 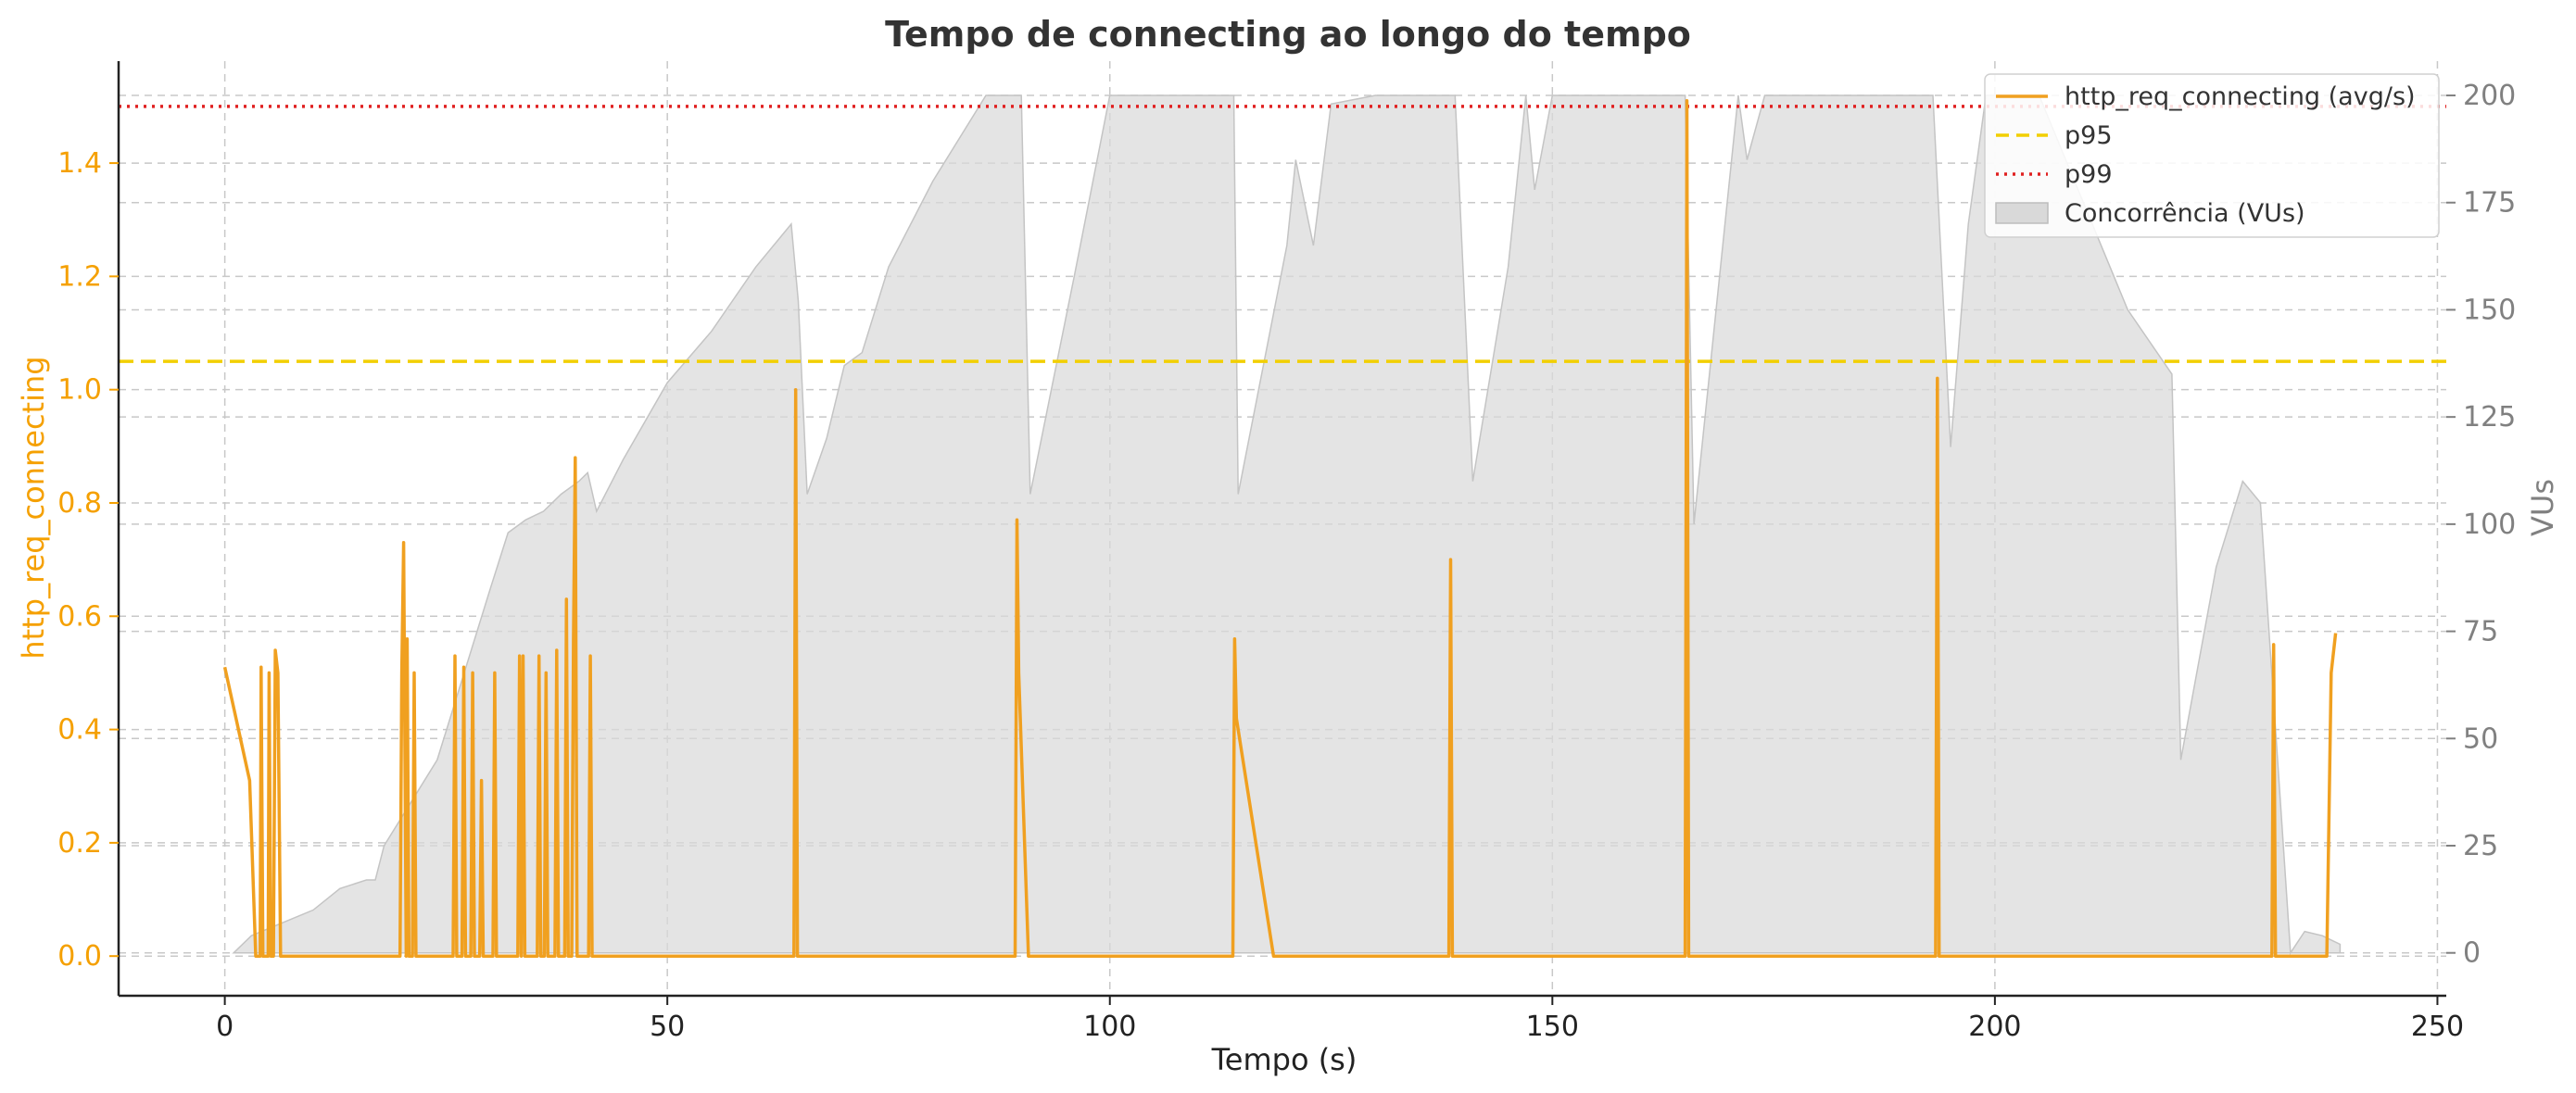 What do you see at coordinates (2480, 738) in the screenshot?
I see `y2-tick-label: 50` at bounding box center [2480, 738].